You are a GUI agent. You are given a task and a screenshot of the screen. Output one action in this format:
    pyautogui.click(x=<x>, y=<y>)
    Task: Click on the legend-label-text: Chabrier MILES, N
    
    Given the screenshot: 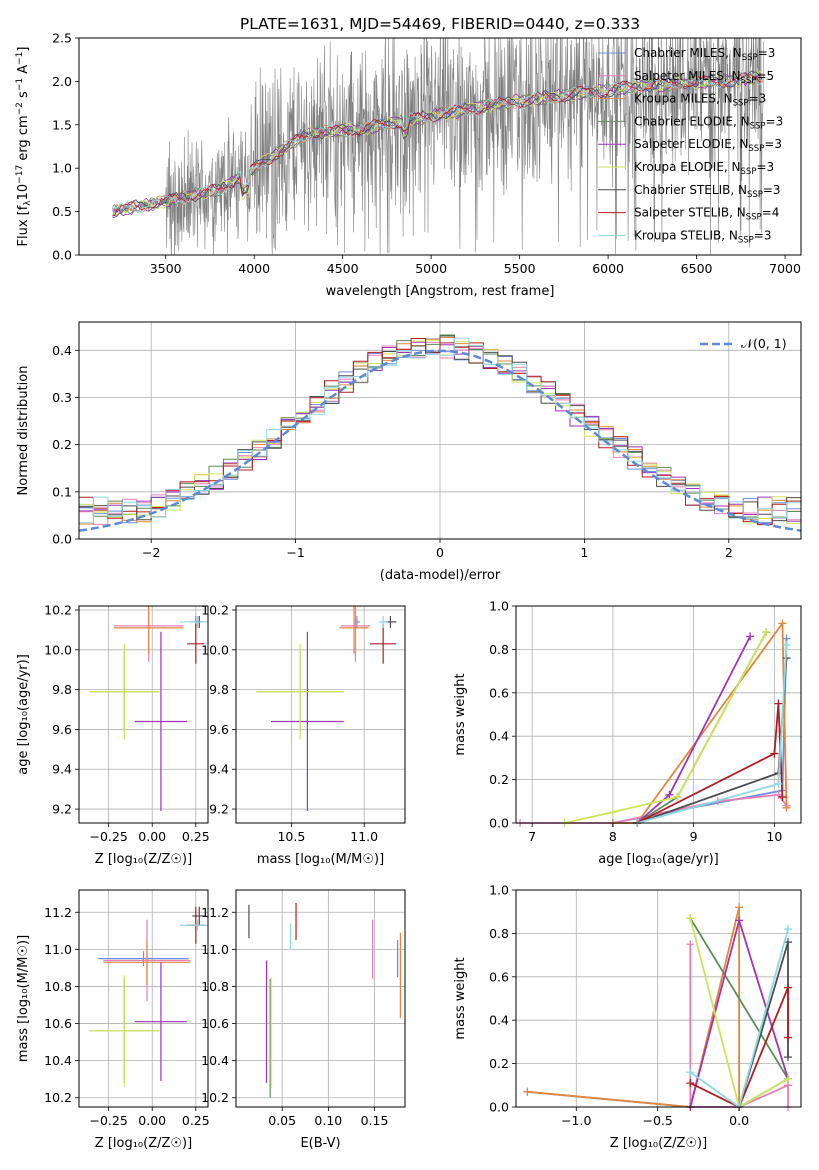 What is the action you would take?
    pyautogui.click(x=688, y=53)
    